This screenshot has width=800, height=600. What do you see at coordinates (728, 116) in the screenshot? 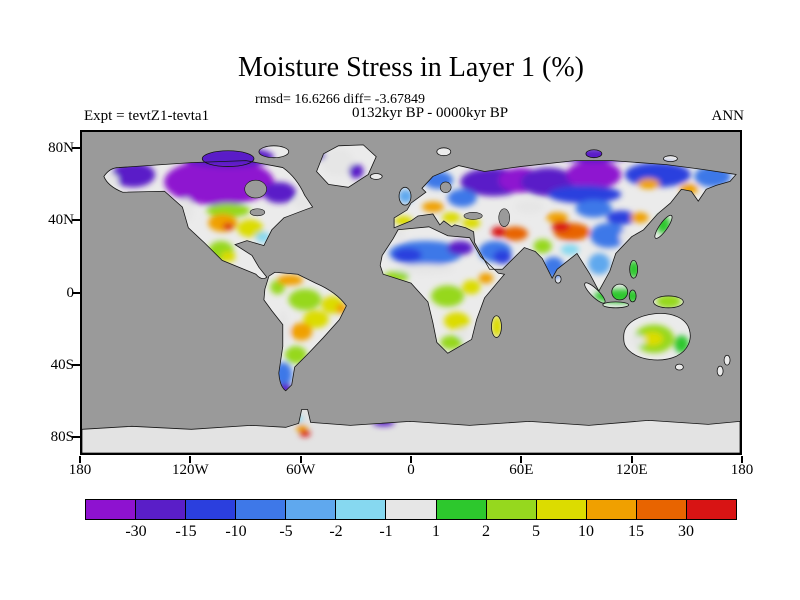
I see `season-label: ANN` at bounding box center [728, 116].